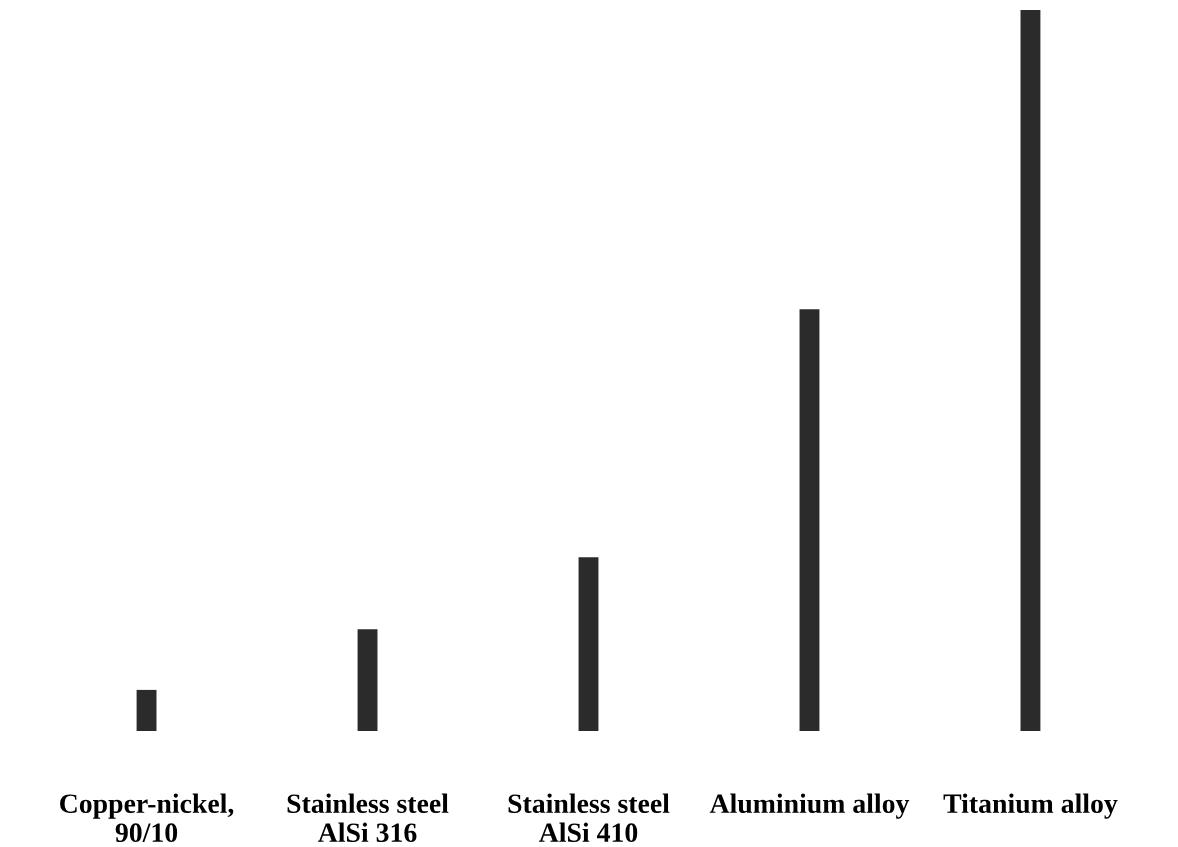 Image resolution: width=1178 pixels, height=847 pixels. What do you see at coordinates (589, 818) in the screenshot?
I see `x-tick-label: Stainless steel AlSi 410` at bounding box center [589, 818].